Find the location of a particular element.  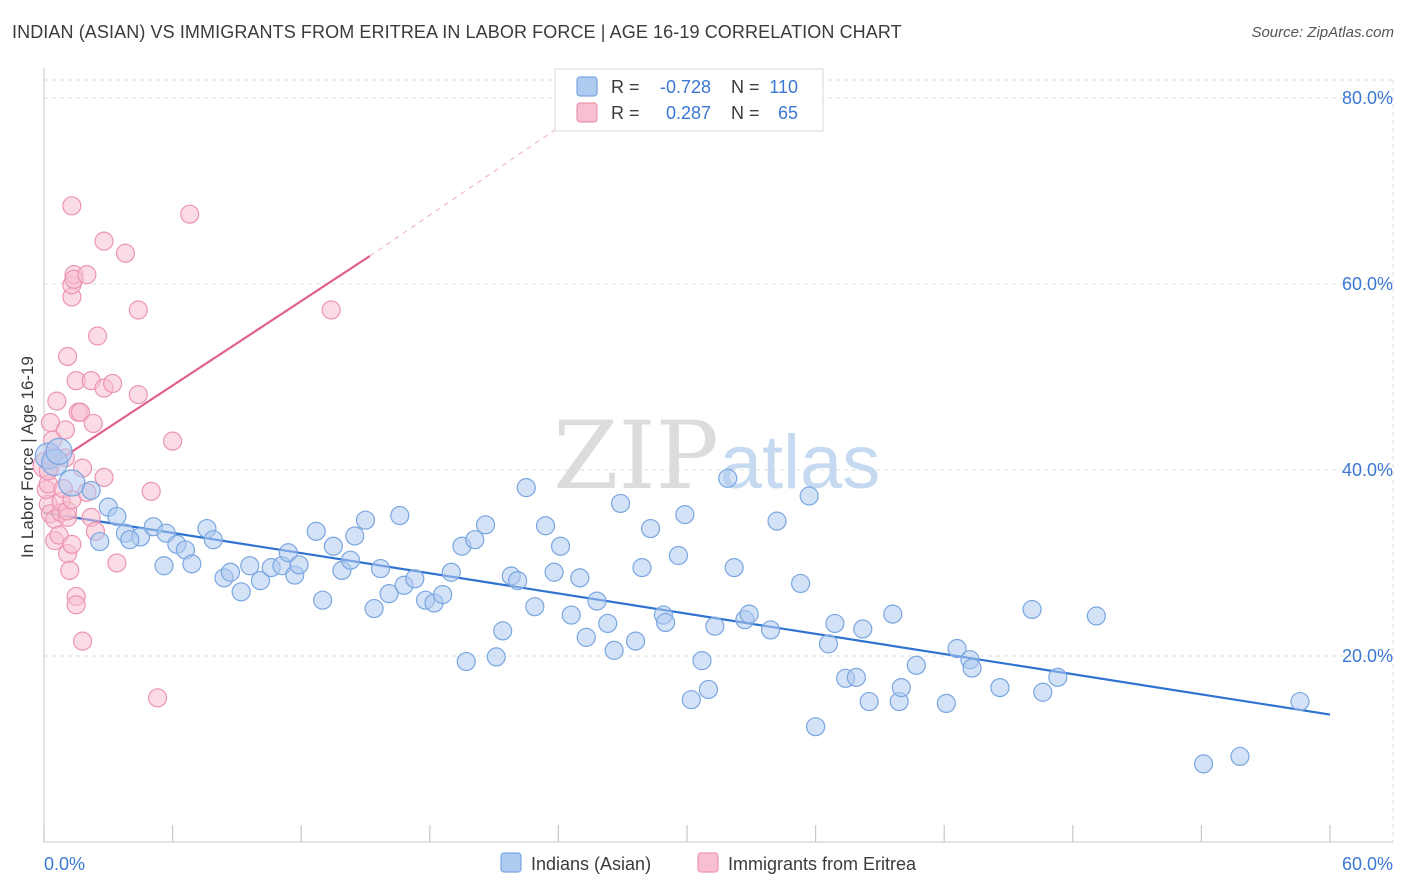

x-tick-max: 60.0% is located at coordinates (1367, 864).